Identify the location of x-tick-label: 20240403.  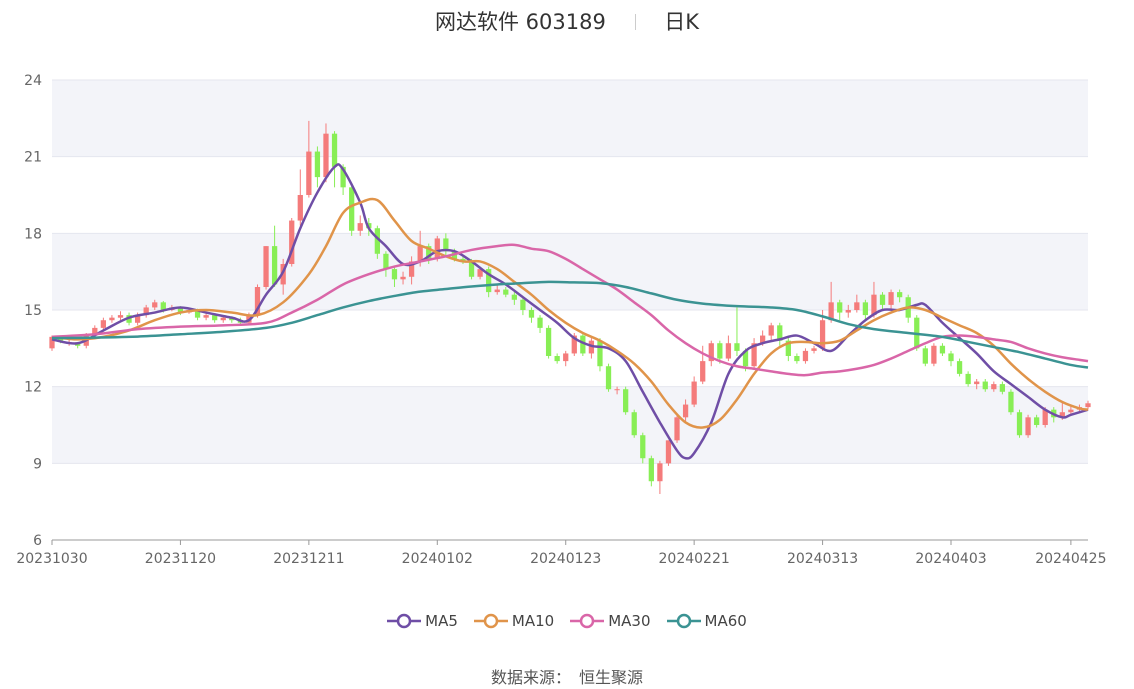
(950, 559).